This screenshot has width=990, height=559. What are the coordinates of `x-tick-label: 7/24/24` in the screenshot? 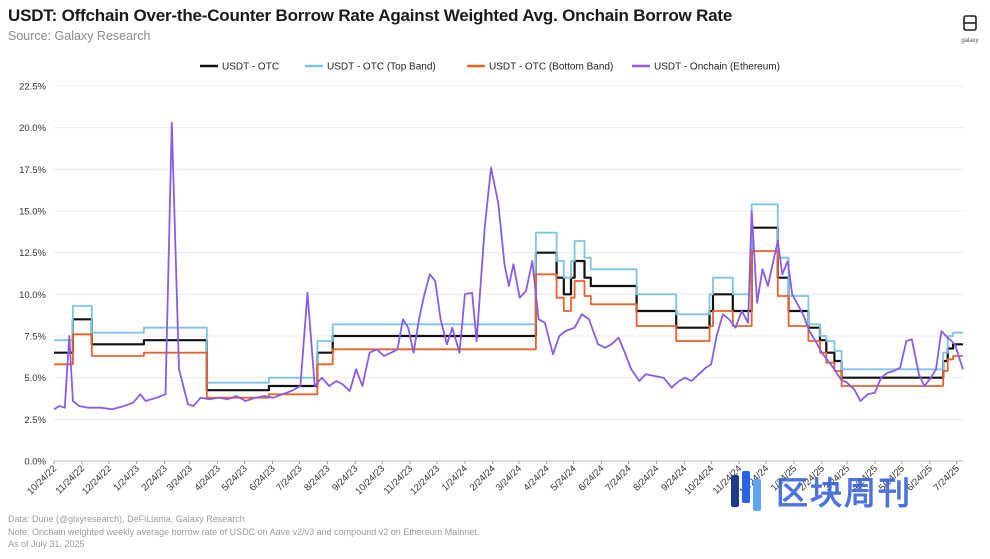 It's located at (618, 478).